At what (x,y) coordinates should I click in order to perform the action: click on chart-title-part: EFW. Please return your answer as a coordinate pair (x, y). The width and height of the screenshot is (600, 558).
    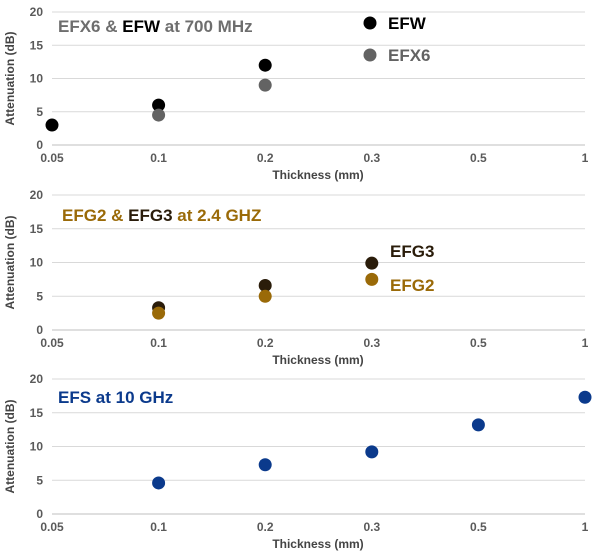
    Looking at the image, I should click on (141, 26).